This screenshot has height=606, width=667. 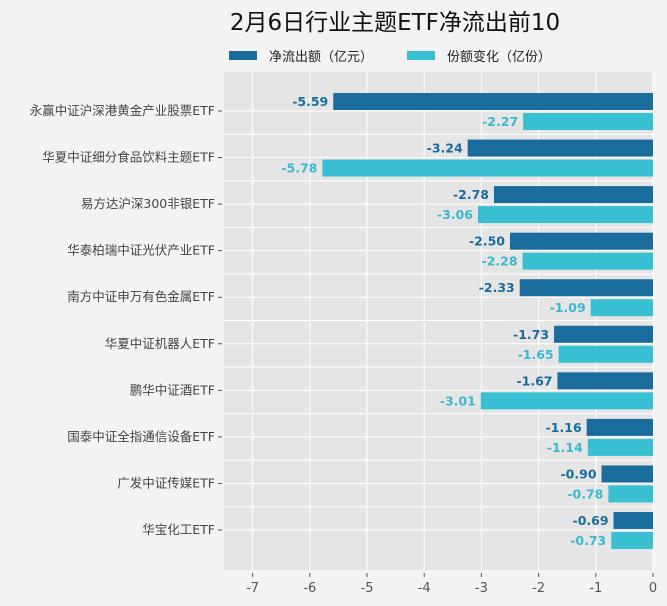 What do you see at coordinates (445, 148) in the screenshot?
I see `data-label: -3.24` at bounding box center [445, 148].